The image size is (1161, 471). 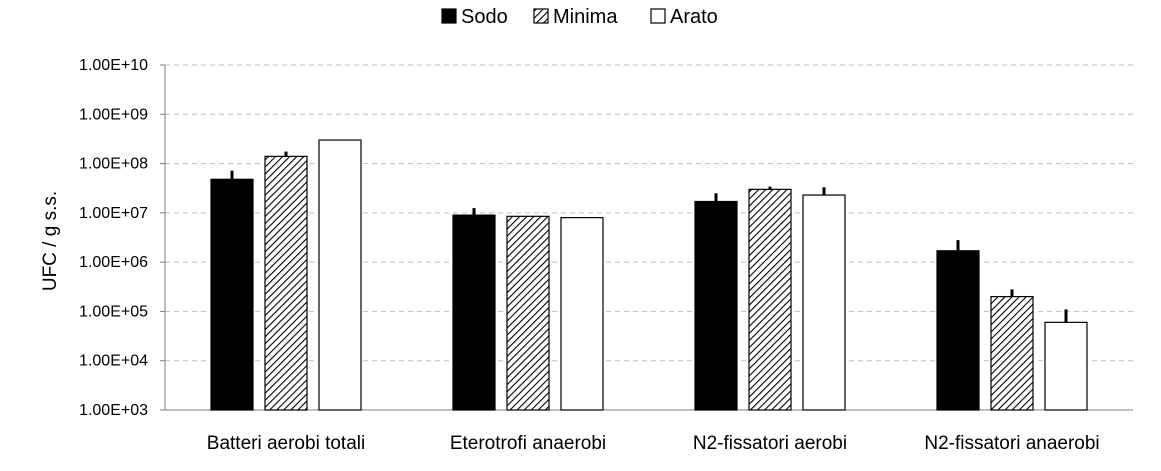 What do you see at coordinates (1011, 443) in the screenshot?
I see `x-category-label: N2-fissatori anaerobi` at bounding box center [1011, 443].